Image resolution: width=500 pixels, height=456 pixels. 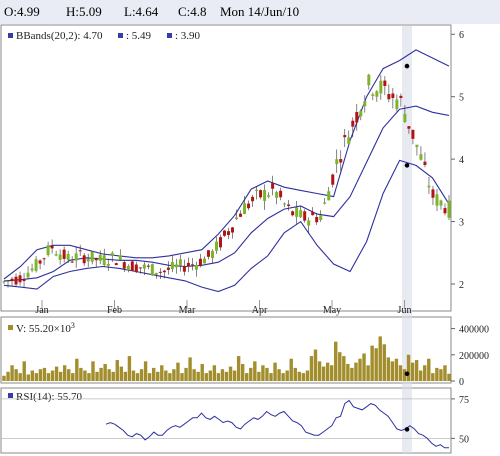 What do you see at coordinates (474, 356) in the screenshot?
I see `volume-y-tick-label: 200000` at bounding box center [474, 356].